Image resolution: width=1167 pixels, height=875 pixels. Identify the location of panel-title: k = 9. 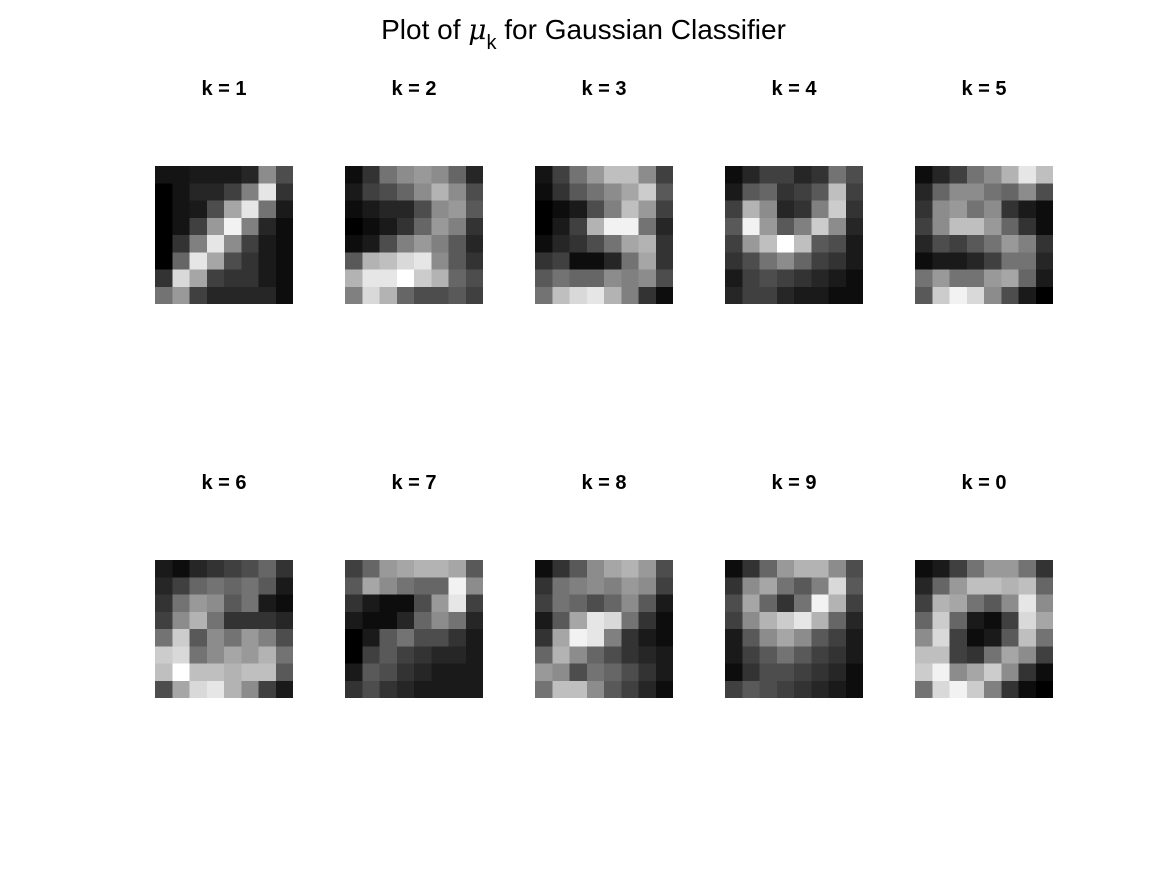
(794, 483).